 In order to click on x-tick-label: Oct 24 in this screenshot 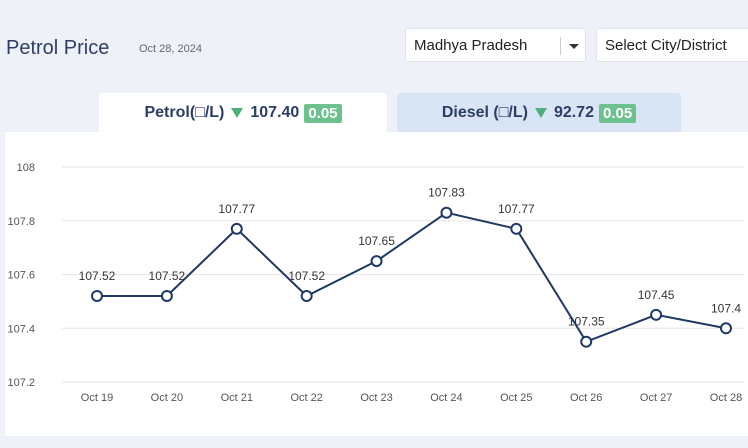, I will do `click(446, 398)`.